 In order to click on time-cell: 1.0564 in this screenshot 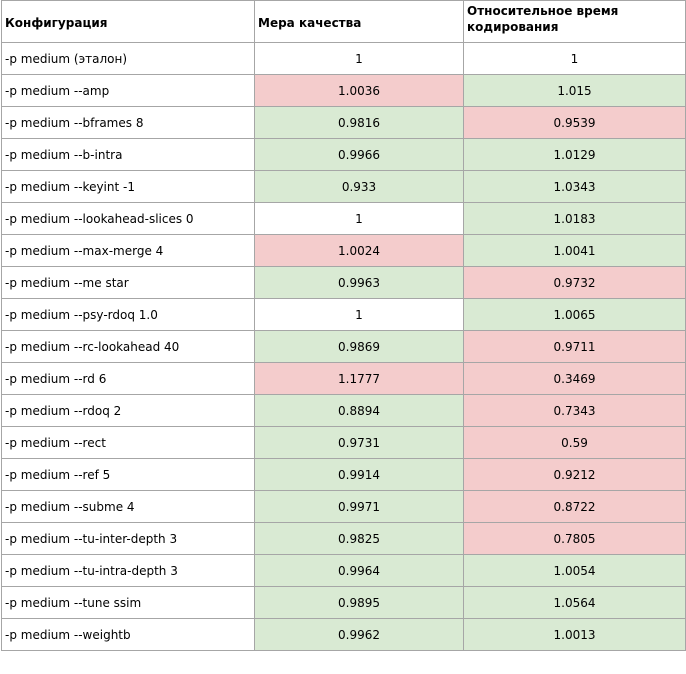, I will do `click(574, 602)`.